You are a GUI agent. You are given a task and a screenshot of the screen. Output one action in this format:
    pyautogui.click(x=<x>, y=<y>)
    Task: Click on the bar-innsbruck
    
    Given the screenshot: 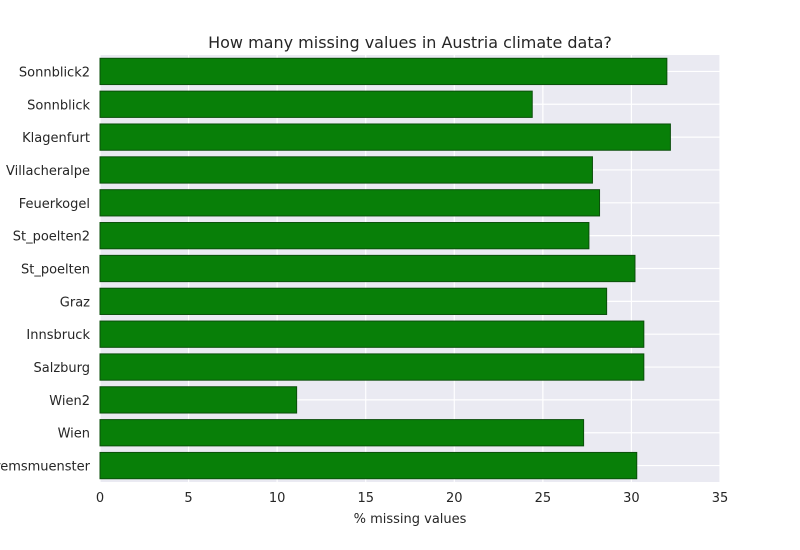 What is the action you would take?
    pyautogui.click(x=372, y=334)
    